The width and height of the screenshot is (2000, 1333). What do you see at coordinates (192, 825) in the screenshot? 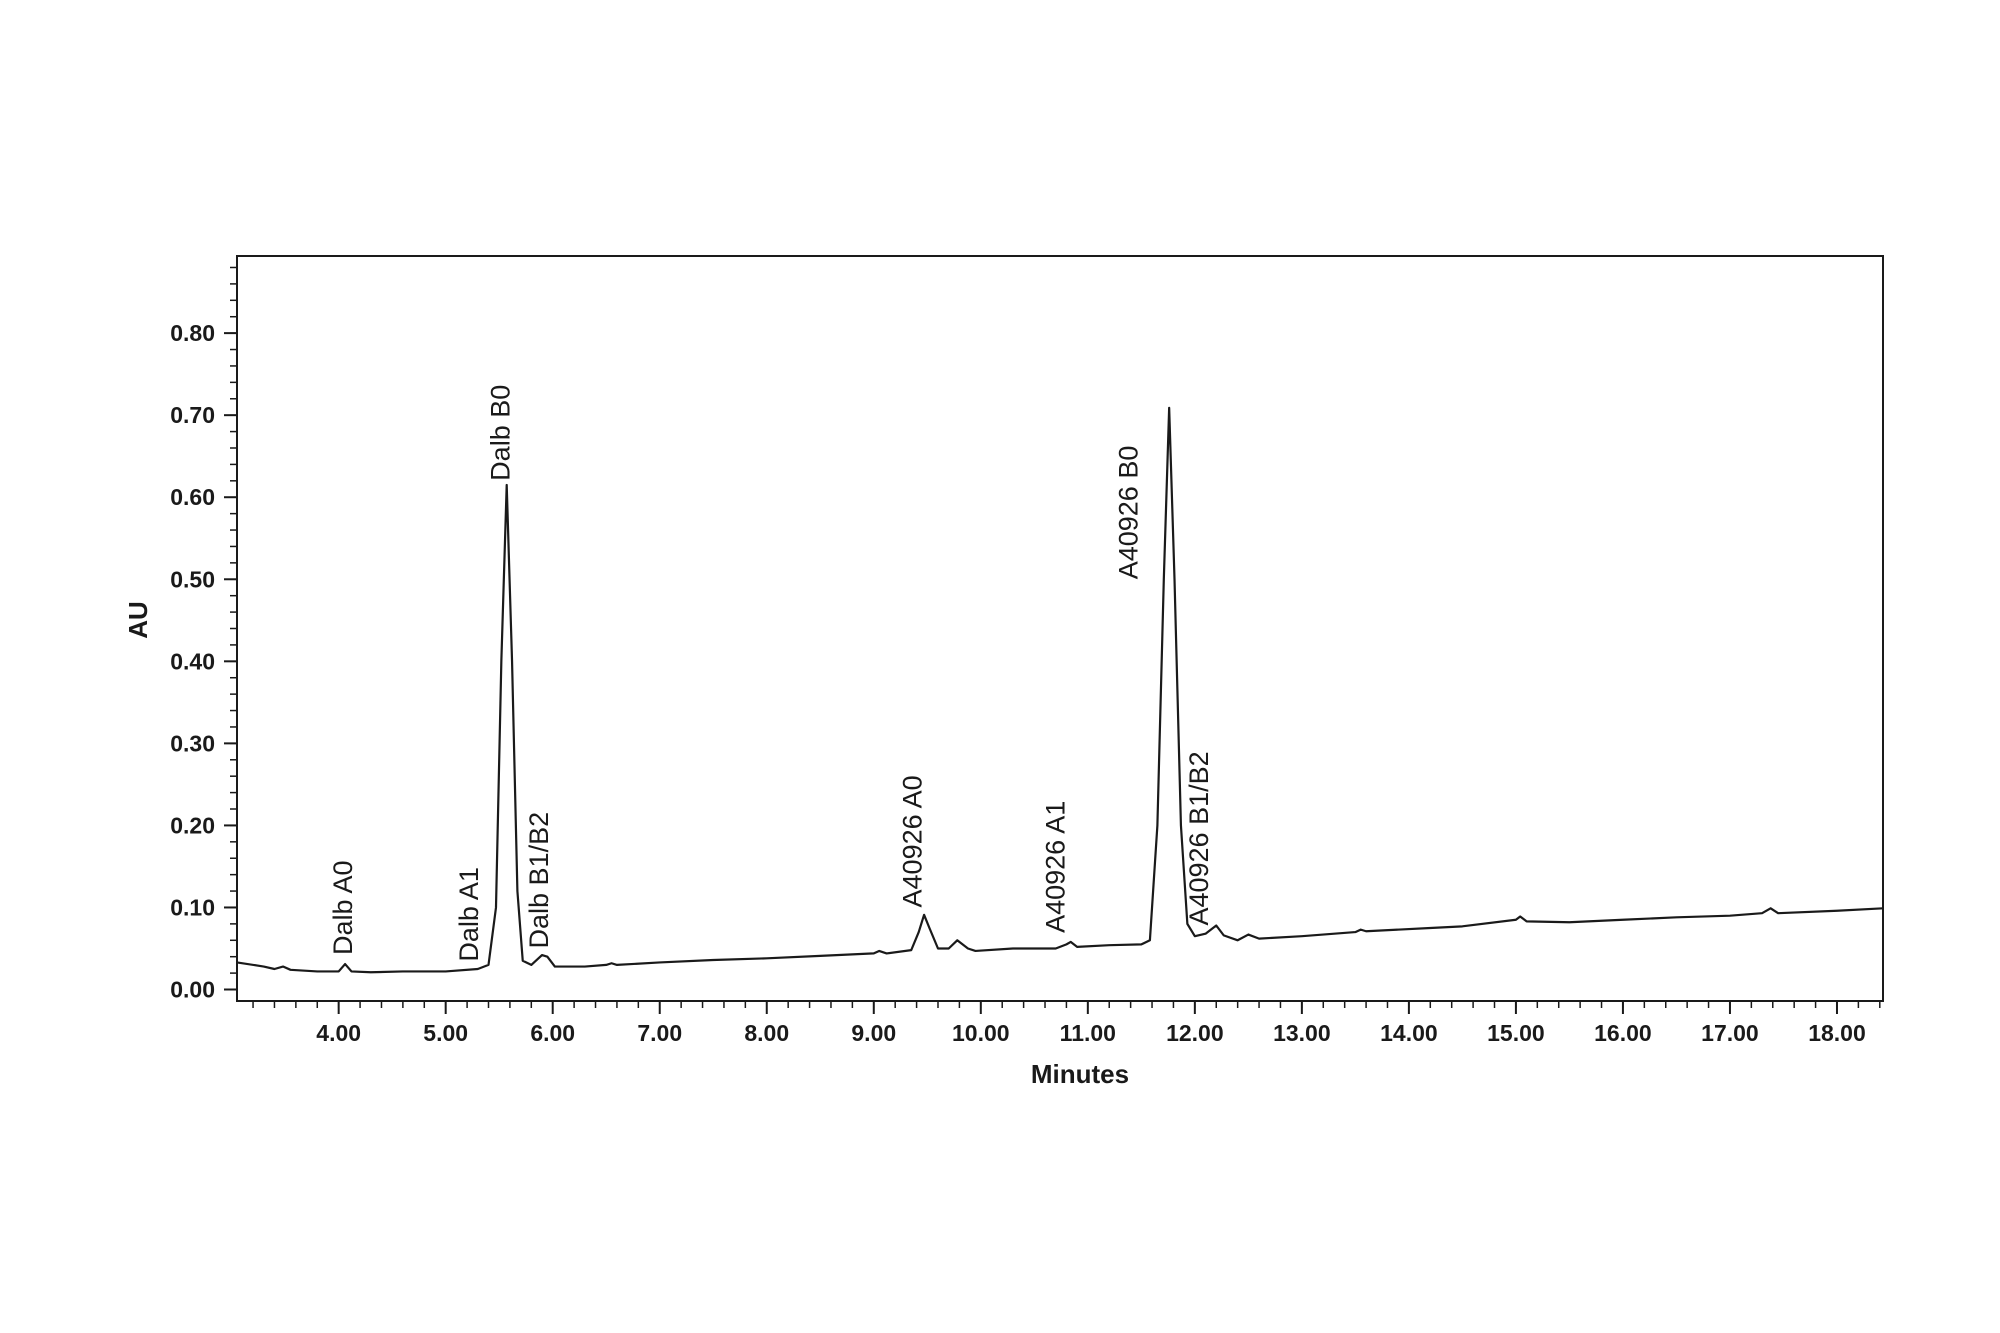
I see `y-tick-label: 0.20` at bounding box center [192, 825].